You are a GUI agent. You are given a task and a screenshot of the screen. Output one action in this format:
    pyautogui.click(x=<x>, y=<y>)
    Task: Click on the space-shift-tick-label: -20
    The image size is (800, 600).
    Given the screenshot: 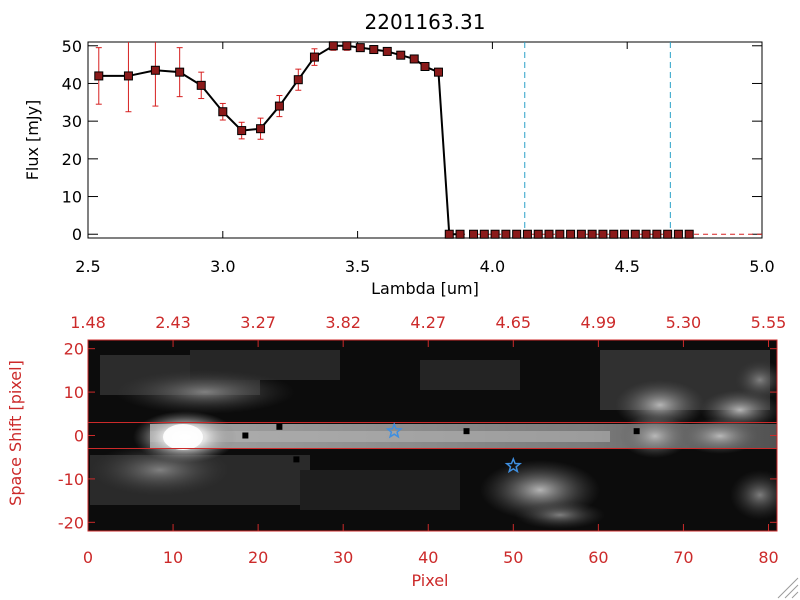 What is the action you would take?
    pyautogui.click(x=71, y=522)
    